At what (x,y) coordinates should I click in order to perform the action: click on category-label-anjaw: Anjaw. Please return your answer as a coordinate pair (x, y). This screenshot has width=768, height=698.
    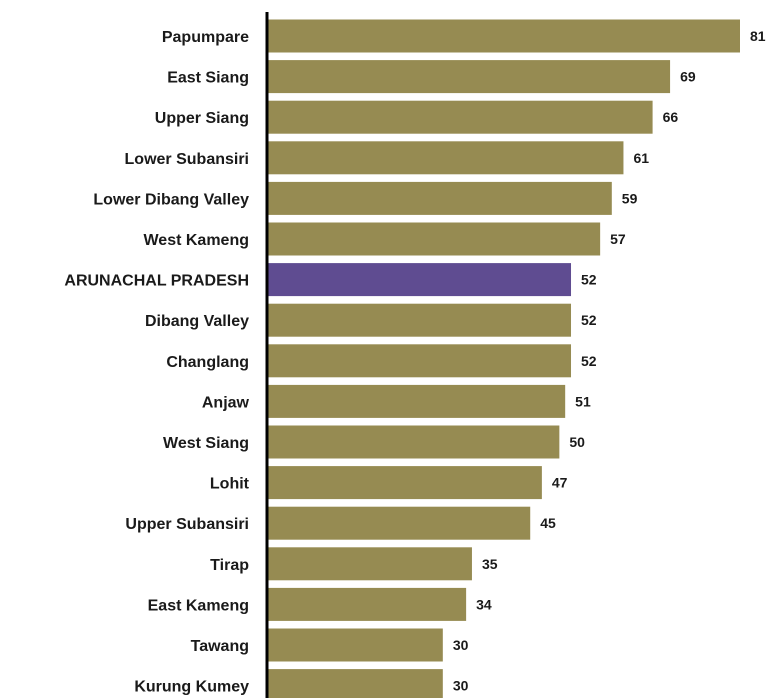
    Looking at the image, I should click on (226, 402).